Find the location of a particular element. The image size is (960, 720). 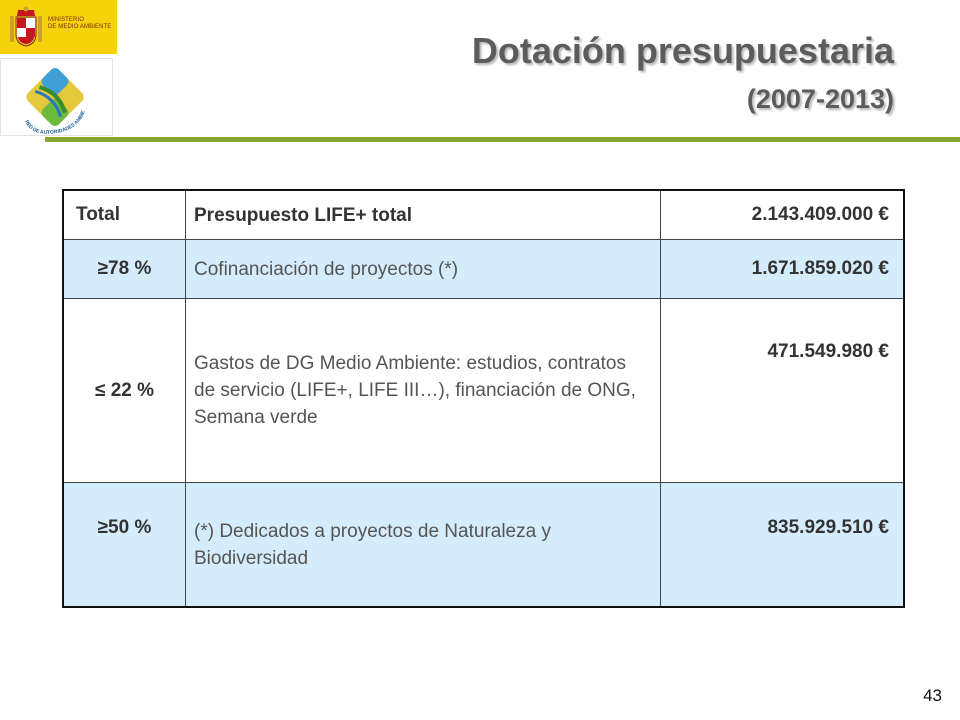

coat-of-arms-icon is located at coordinates (26, 26).